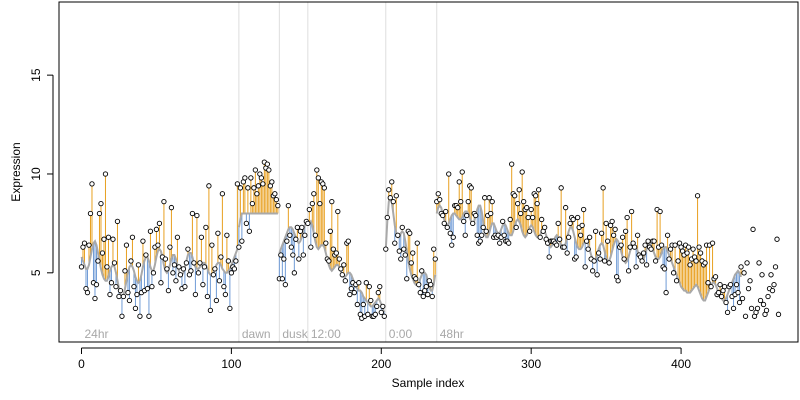  I want to click on y-axis-label: Expression, so click(16, 171).